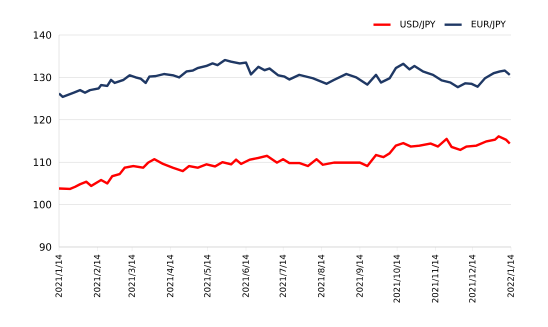  I want to click on x-tick-label: 2021/12/14, so click(472, 278).